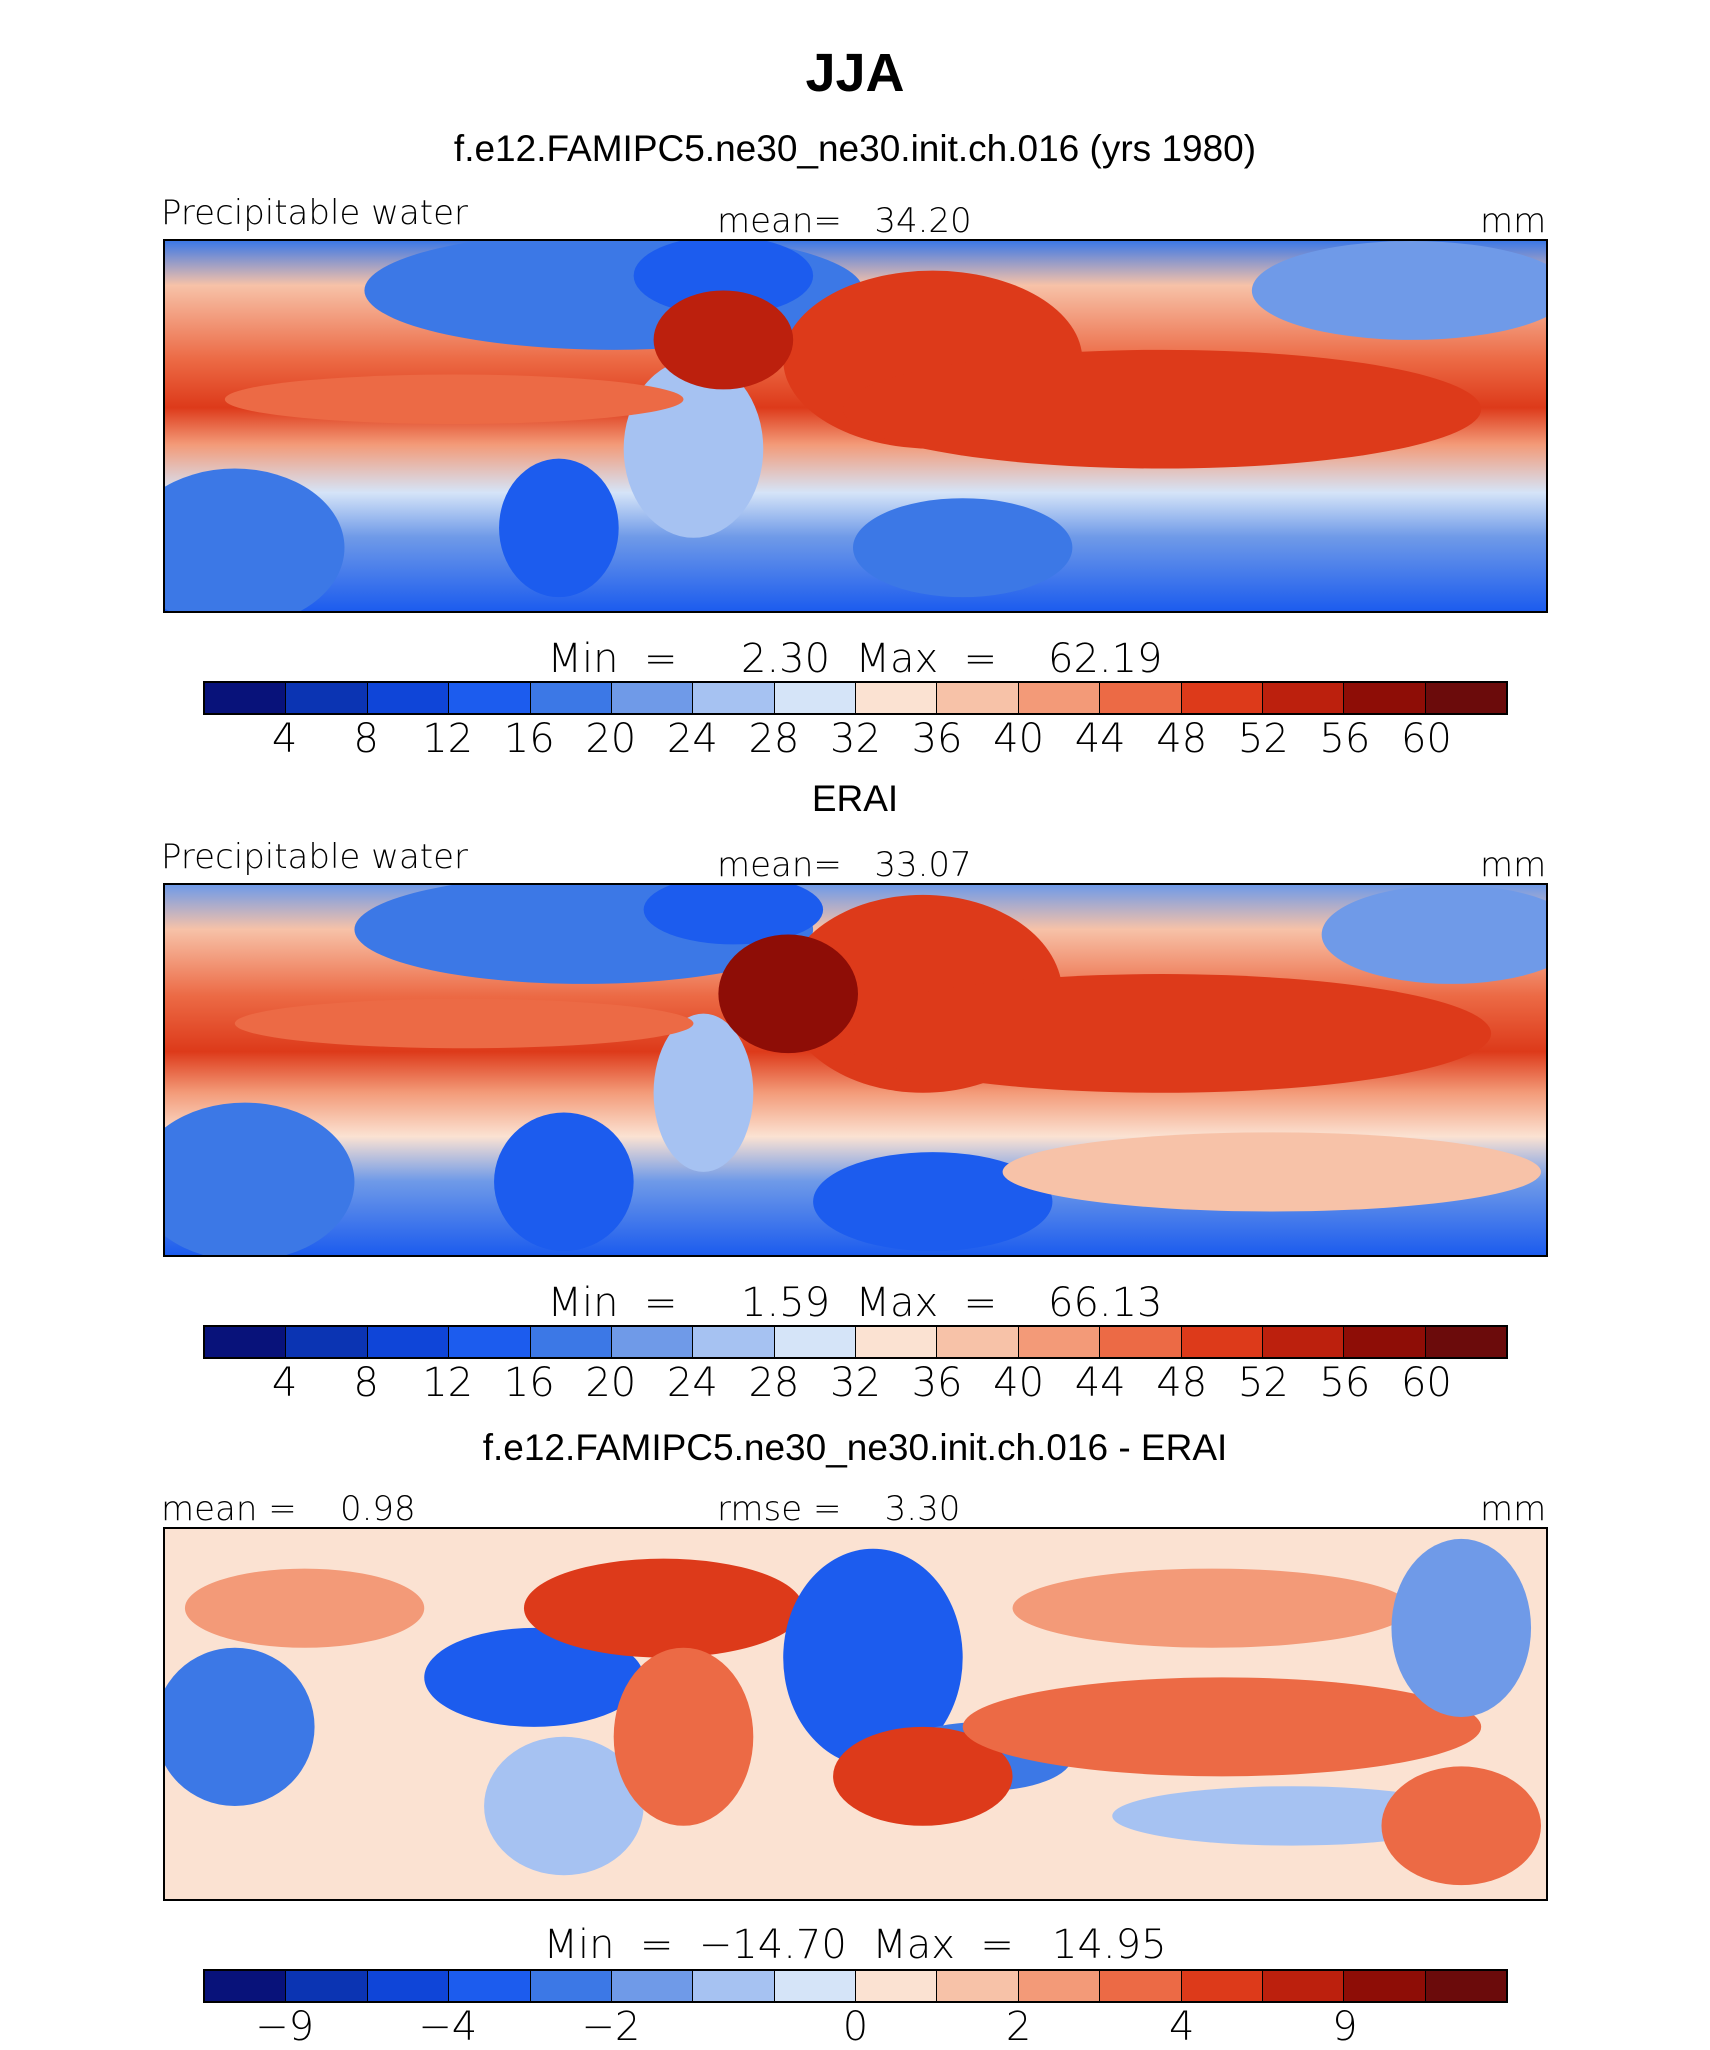 This screenshot has height=2050, width=1710. Describe the element at coordinates (1513, 865) in the screenshot. I see `panel2-units-label: mm` at that location.